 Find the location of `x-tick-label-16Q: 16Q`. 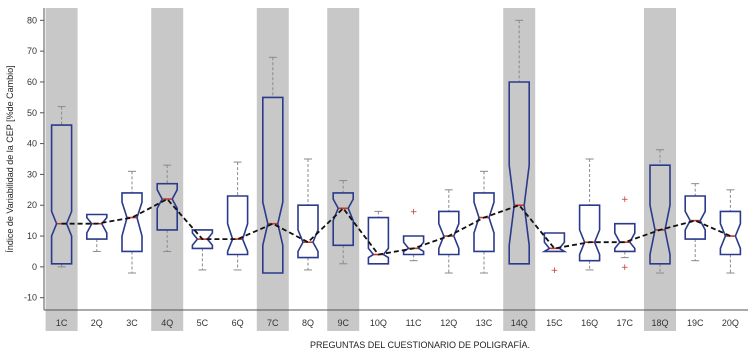

x-tick-label-16Q: 16Q is located at coordinates (589, 323).